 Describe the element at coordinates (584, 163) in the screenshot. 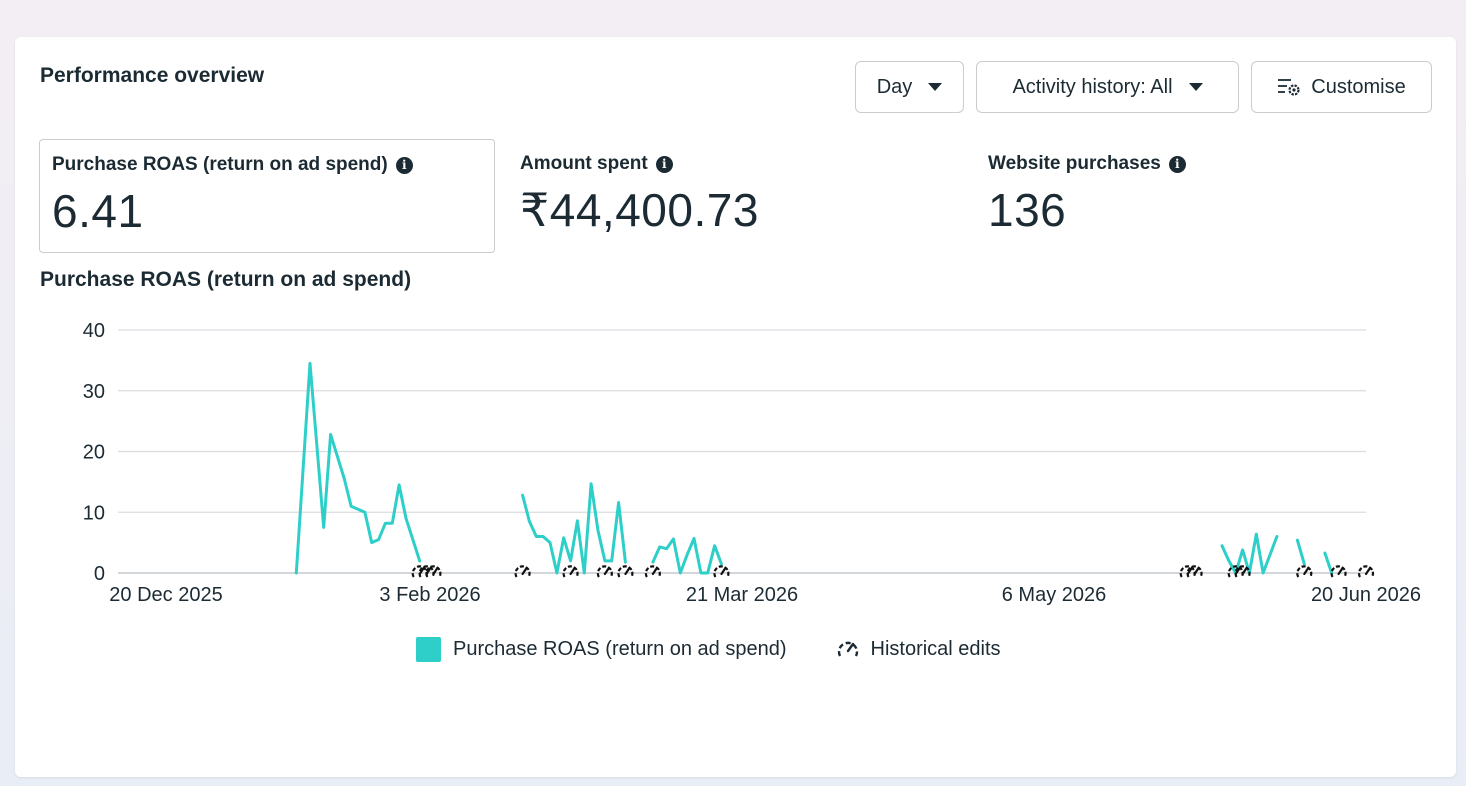

I see `metric-label: Amount spent` at that location.